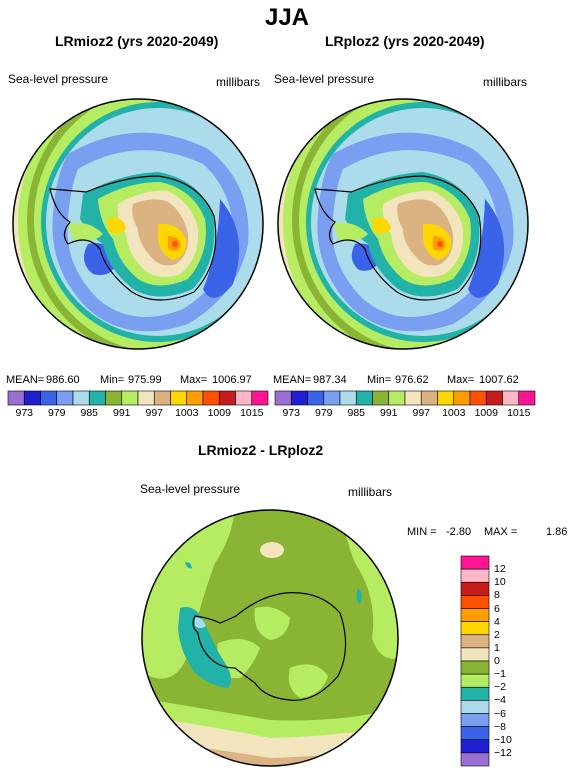 Image resolution: width=574 pixels, height=770 pixels. What do you see at coordinates (112, 380) in the screenshot?
I see `panel-1-min-label: Min=` at bounding box center [112, 380].